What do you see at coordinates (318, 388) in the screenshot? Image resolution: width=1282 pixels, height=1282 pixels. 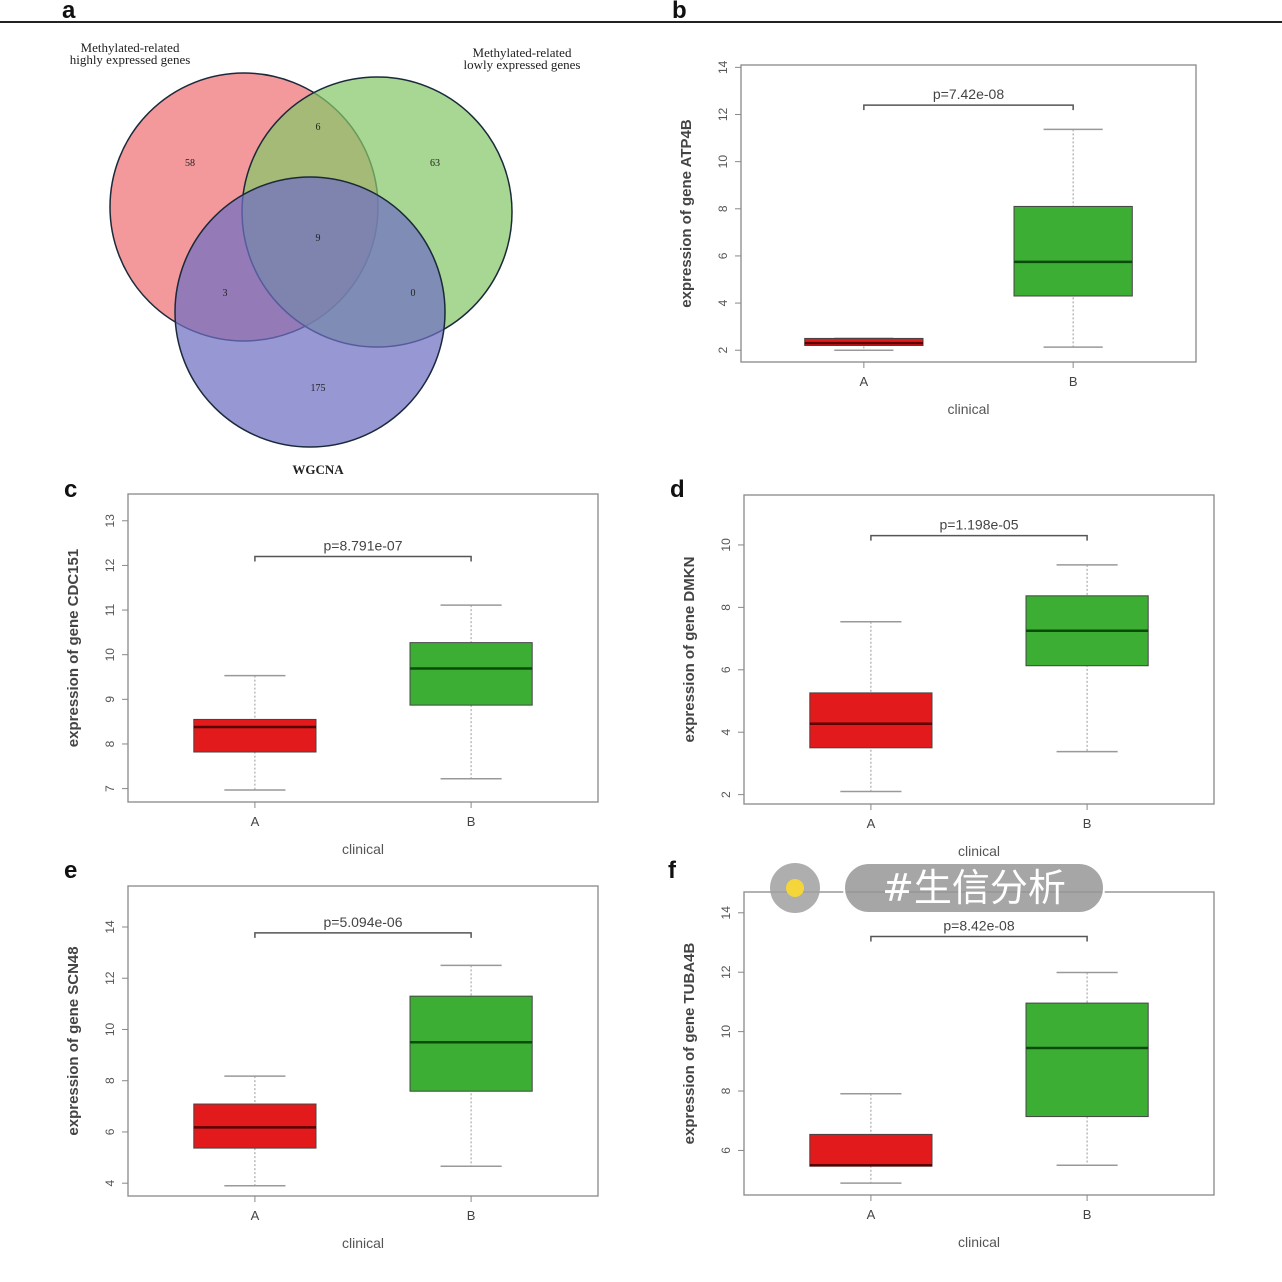 I see `venn-count-wgcna-only: 175` at bounding box center [318, 388].